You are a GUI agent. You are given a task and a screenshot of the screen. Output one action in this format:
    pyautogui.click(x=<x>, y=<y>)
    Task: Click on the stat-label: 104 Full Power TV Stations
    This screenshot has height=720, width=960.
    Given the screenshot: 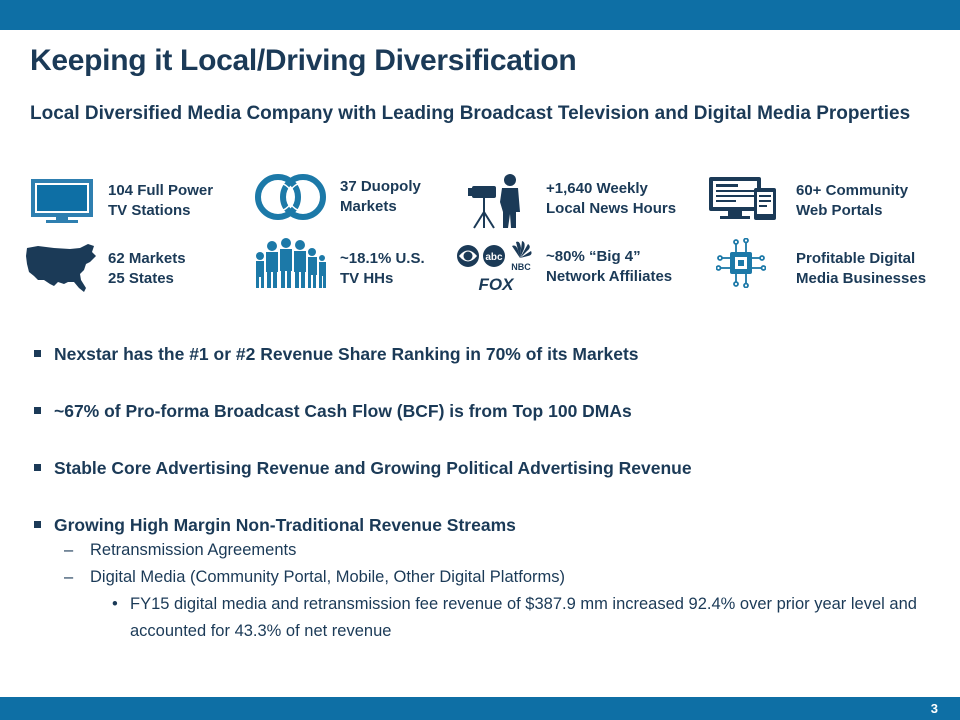 What is the action you would take?
    pyautogui.click(x=161, y=200)
    